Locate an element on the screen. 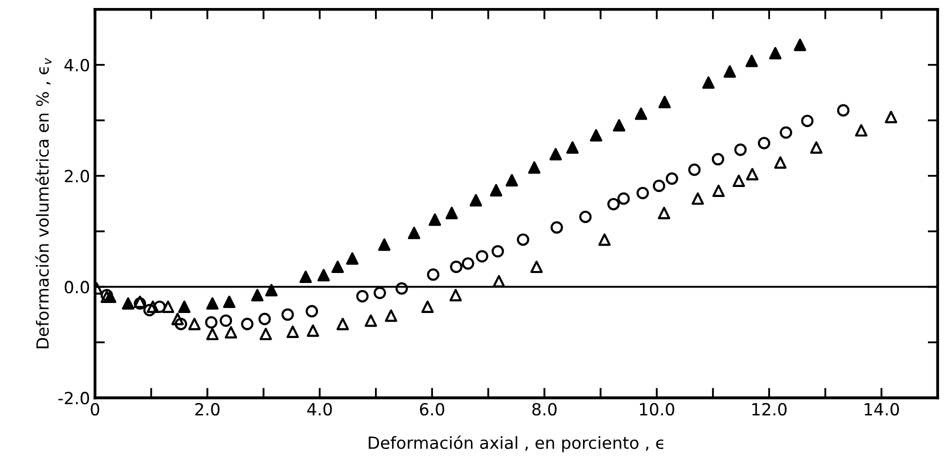  x-tick-label: 2.0 is located at coordinates (207, 409).